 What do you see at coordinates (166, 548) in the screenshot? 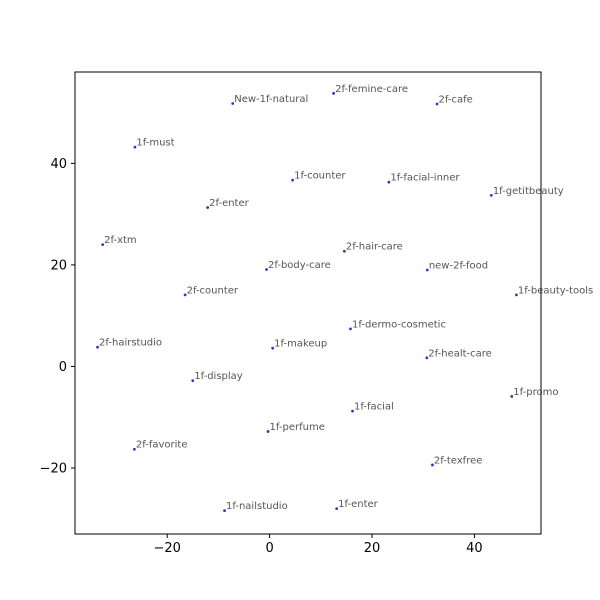
I see `x-tick-label: −20` at bounding box center [166, 548].